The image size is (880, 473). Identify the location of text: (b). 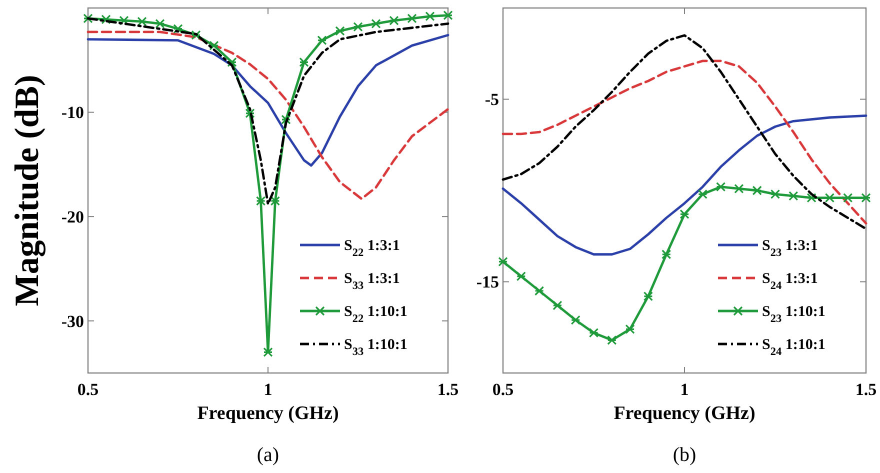
(684, 455).